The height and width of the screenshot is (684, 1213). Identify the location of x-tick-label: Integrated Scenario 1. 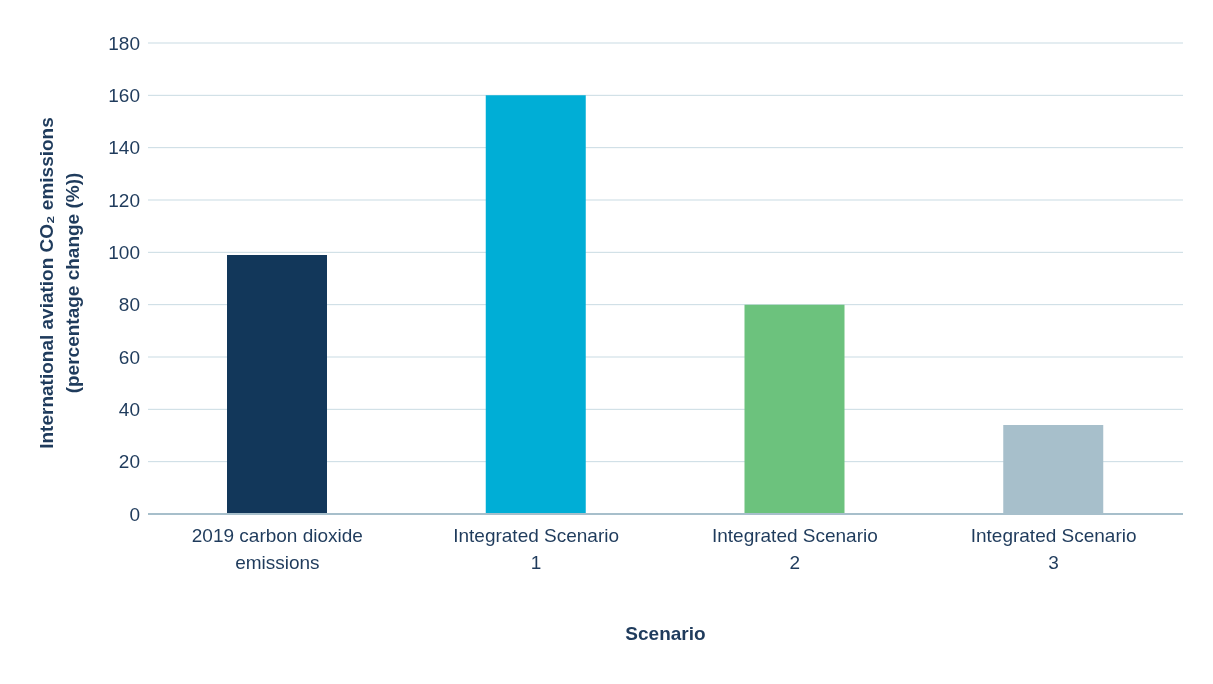
(536, 549).